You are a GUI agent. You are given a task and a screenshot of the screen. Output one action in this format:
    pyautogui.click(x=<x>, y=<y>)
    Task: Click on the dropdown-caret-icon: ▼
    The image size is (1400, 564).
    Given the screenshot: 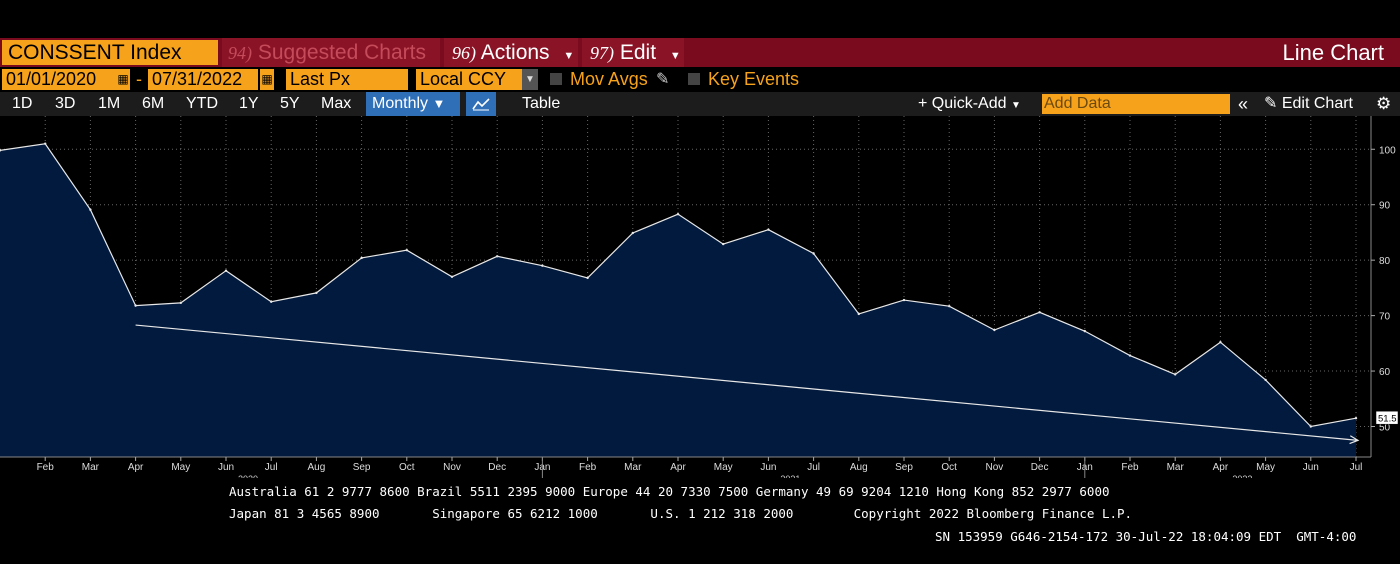 What is the action you would take?
    pyautogui.click(x=675, y=56)
    